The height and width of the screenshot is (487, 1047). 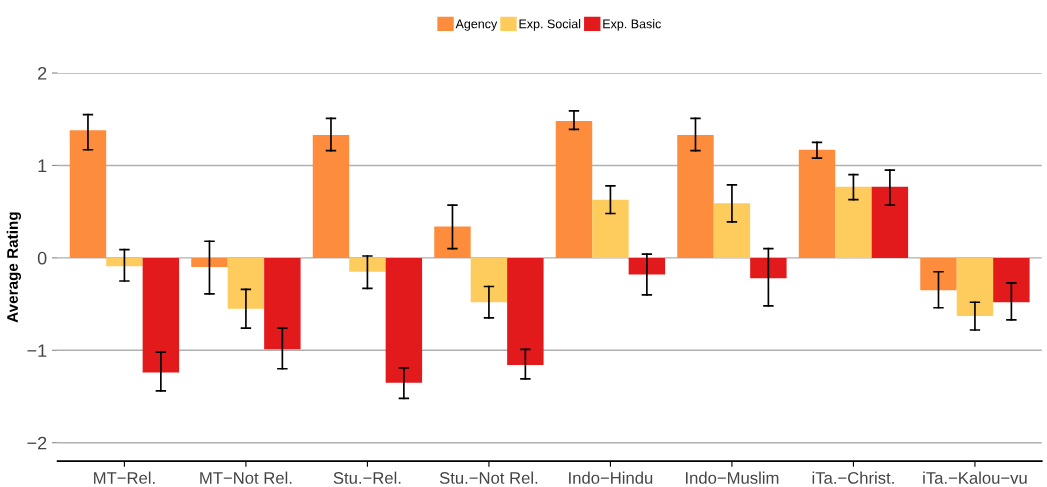 I want to click on x-tick-label: MT−Rel., so click(x=124, y=477).